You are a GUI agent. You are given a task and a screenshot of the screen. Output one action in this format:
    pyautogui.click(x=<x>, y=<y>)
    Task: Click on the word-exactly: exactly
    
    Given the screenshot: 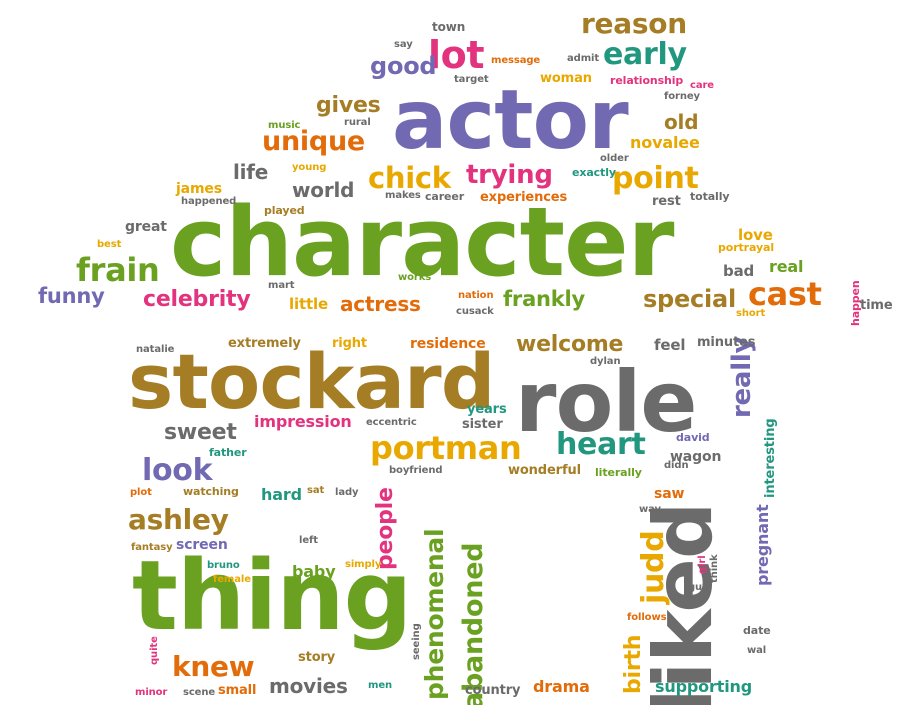 What is the action you would take?
    pyautogui.click(x=594, y=172)
    